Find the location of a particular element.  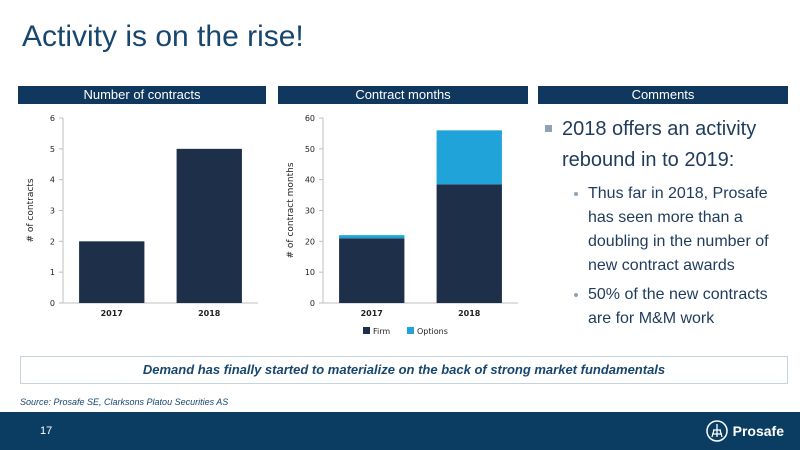

bar-options-2017 is located at coordinates (372, 237).